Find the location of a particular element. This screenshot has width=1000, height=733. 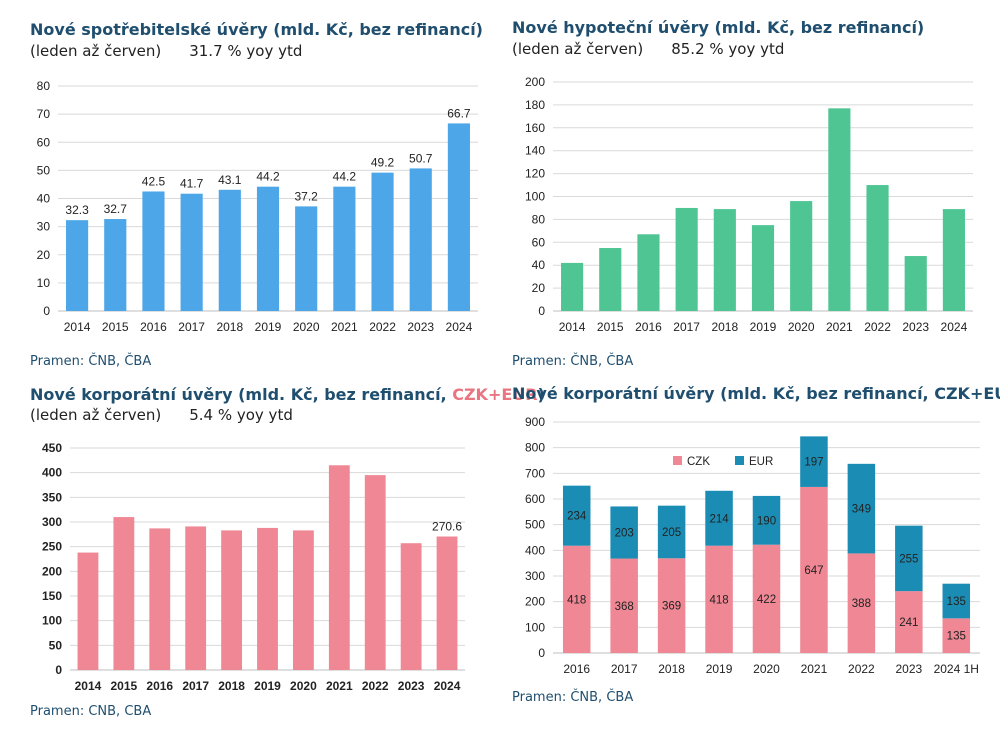

y-tick-label-mortgage: 80 is located at coordinates (539, 219).